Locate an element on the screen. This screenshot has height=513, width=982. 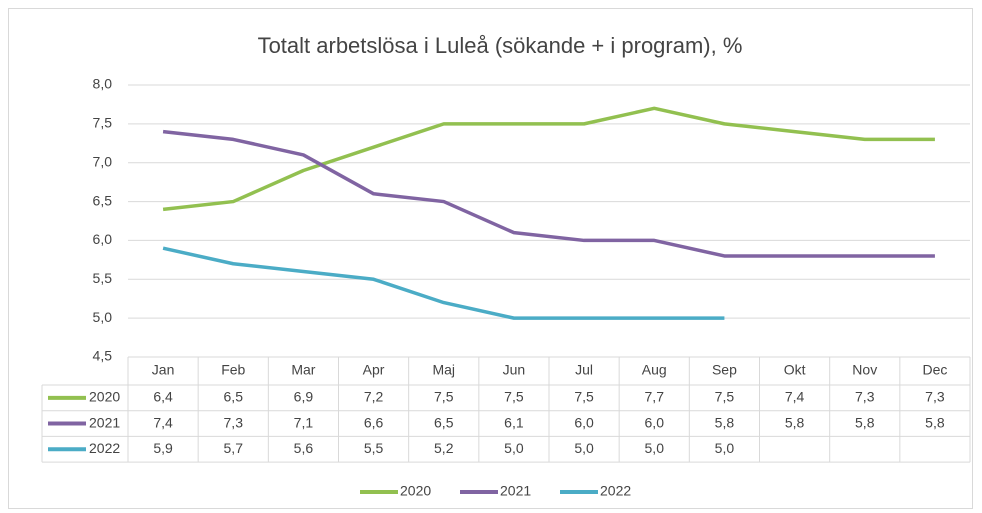
table-series-name: 2020 is located at coordinates (104, 397).